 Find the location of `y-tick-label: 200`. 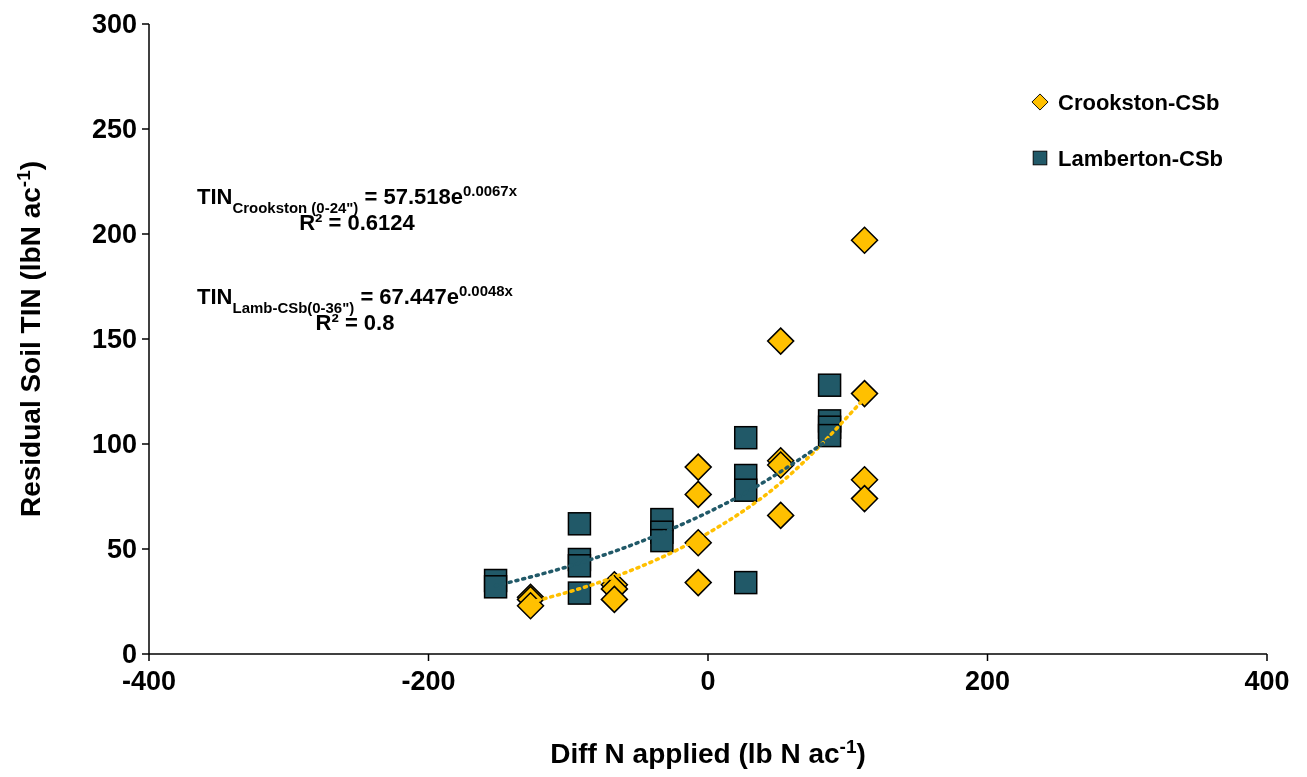

y-tick-label: 200 is located at coordinates (114, 234).